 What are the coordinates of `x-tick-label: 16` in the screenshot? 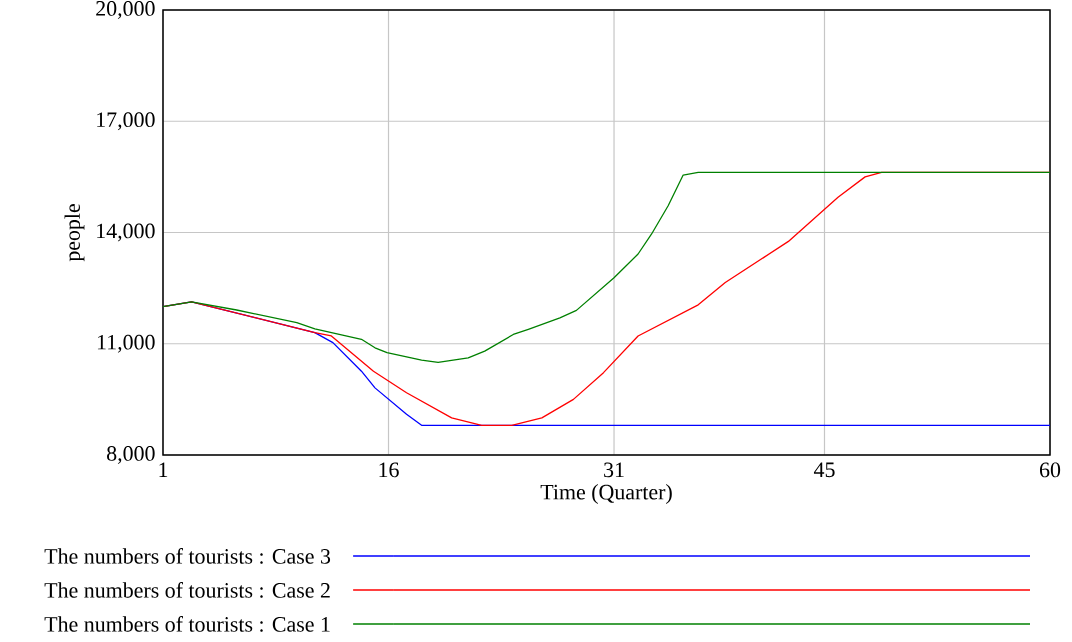 It's located at (389, 470).